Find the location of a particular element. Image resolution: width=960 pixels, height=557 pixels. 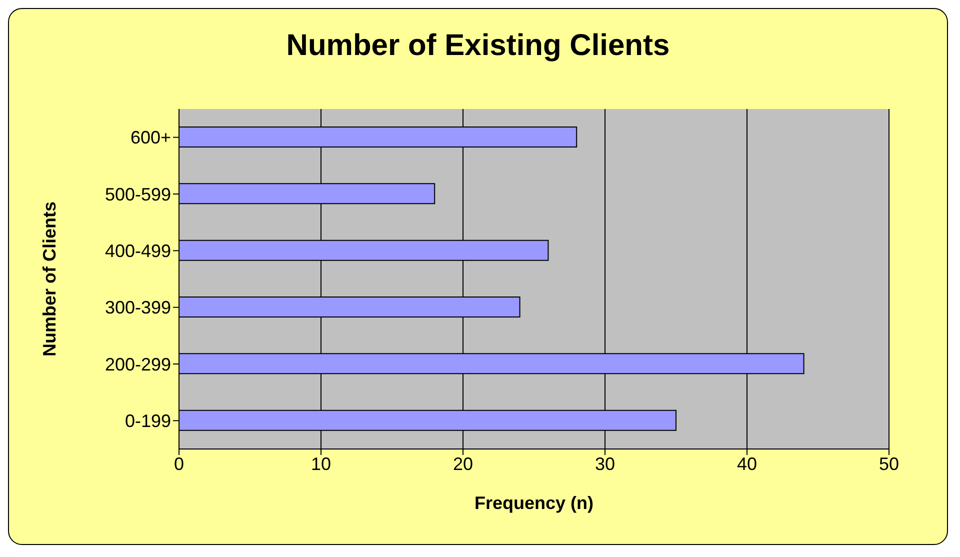

y-tick-label: 500-599 is located at coordinates (137, 194).